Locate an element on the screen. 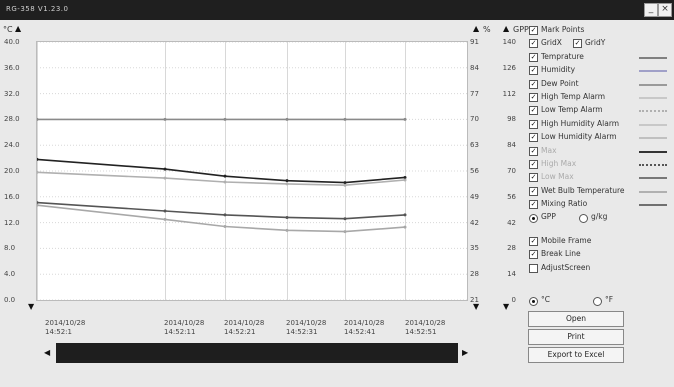 The image size is (674, 387). gridy-checkbox: ✓ is located at coordinates (577, 44).